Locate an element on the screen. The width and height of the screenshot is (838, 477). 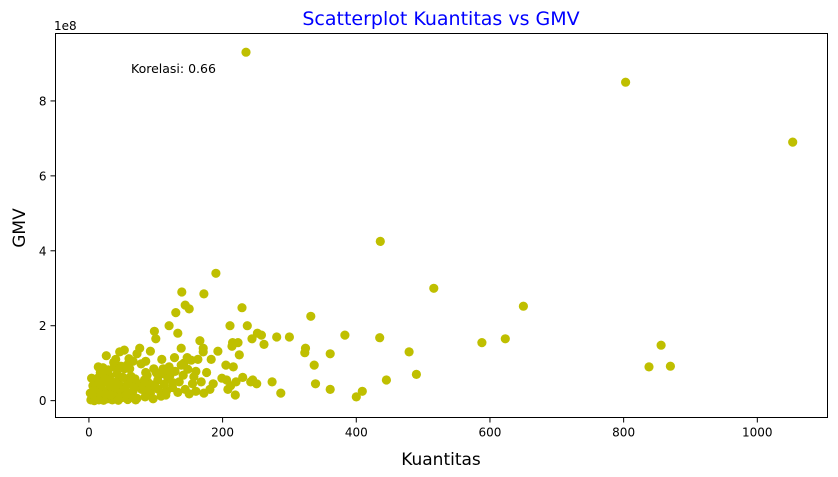
y-tick-label: 0 is located at coordinates (43, 401).